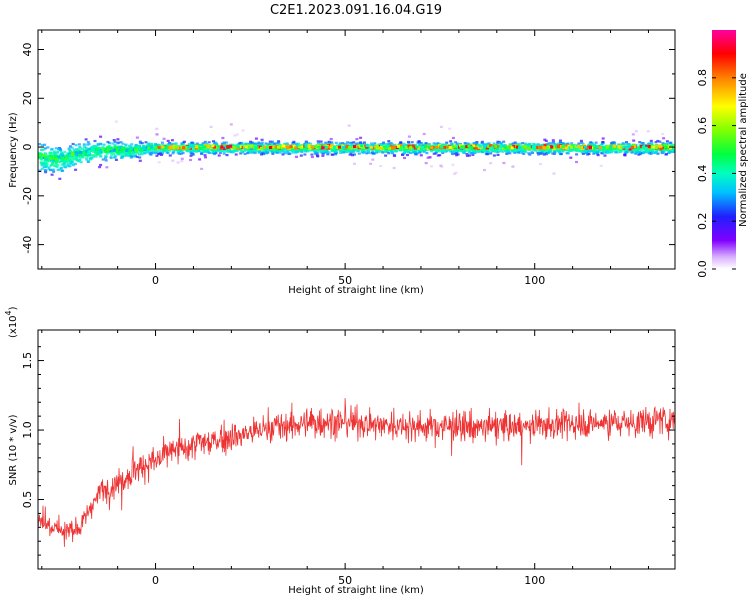 The height and width of the screenshot is (600, 750). What do you see at coordinates (534, 580) in the screenshot?
I see `snr-xtick-label: 100` at bounding box center [534, 580].